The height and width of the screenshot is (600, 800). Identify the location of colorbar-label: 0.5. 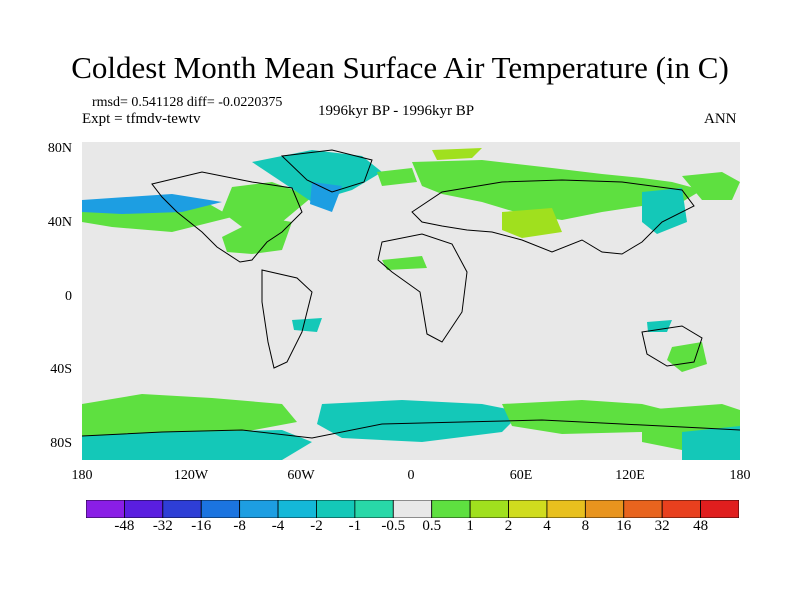
(432, 526).